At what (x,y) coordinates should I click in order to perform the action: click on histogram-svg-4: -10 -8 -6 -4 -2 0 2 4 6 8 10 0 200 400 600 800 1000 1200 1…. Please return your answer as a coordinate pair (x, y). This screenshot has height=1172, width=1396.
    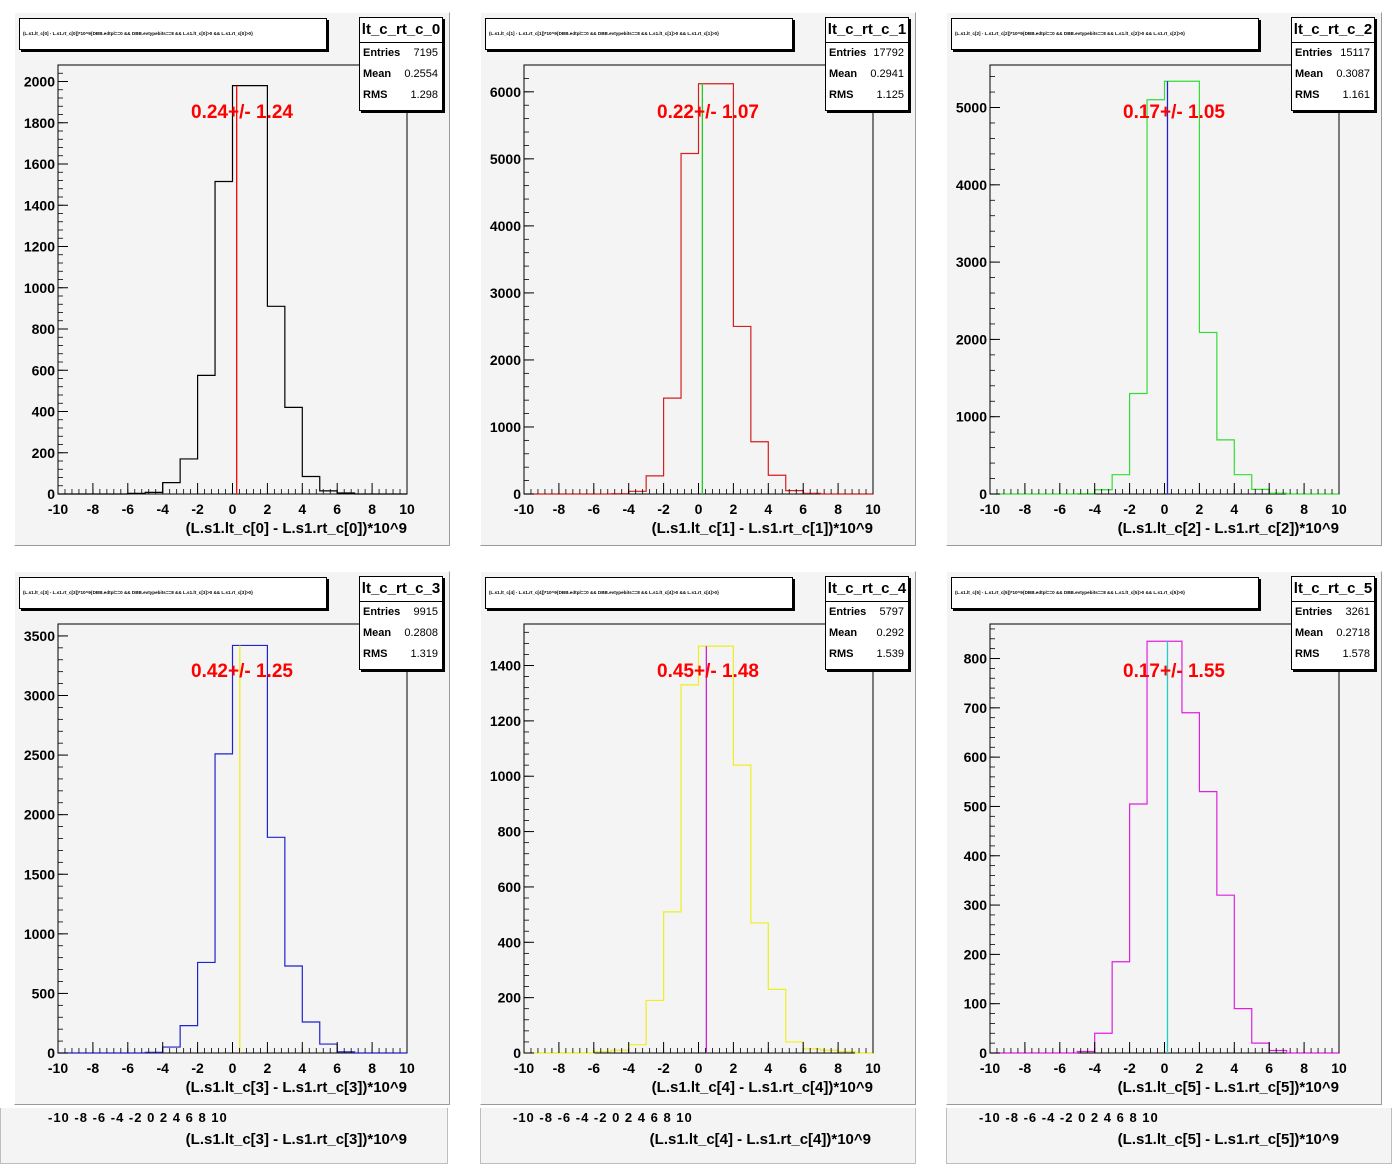
    Looking at the image, I should click on (685, 859).